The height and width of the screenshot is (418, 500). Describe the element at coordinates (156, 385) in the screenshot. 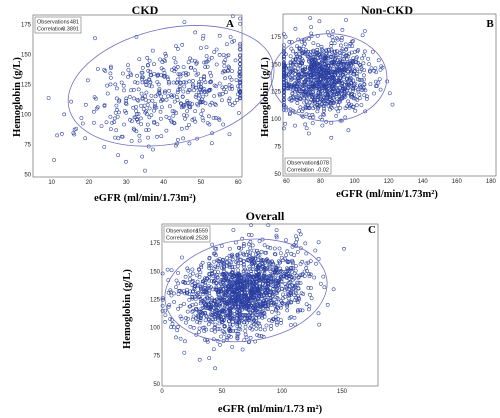

I see `y-tick-label: 50` at that location.